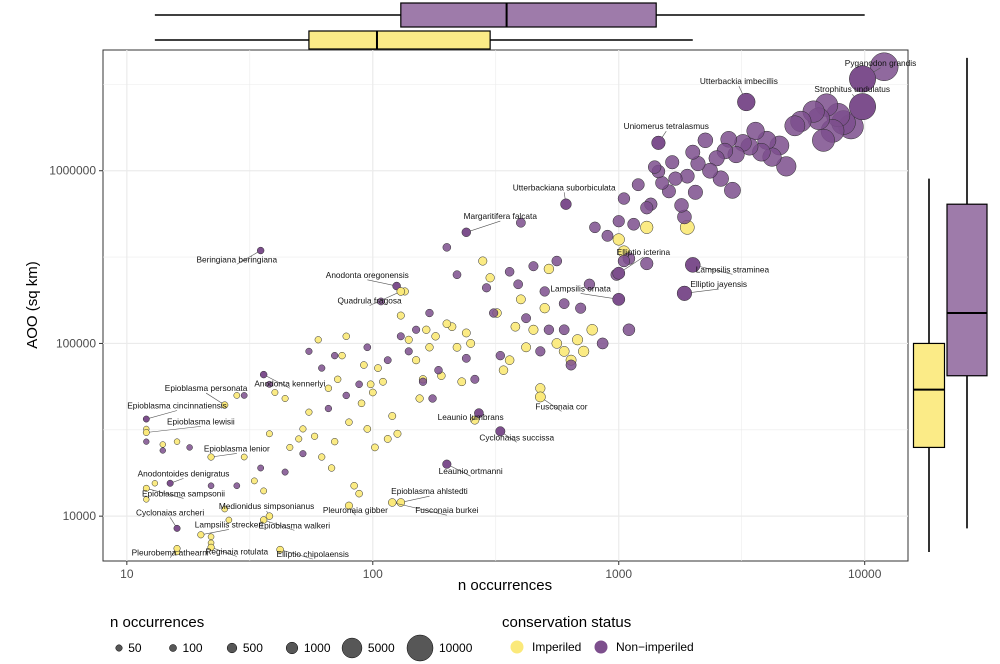 This screenshot has width=1000, height=664. Describe the element at coordinates (420, 648) in the screenshot. I see `size-legend-key` at that location.